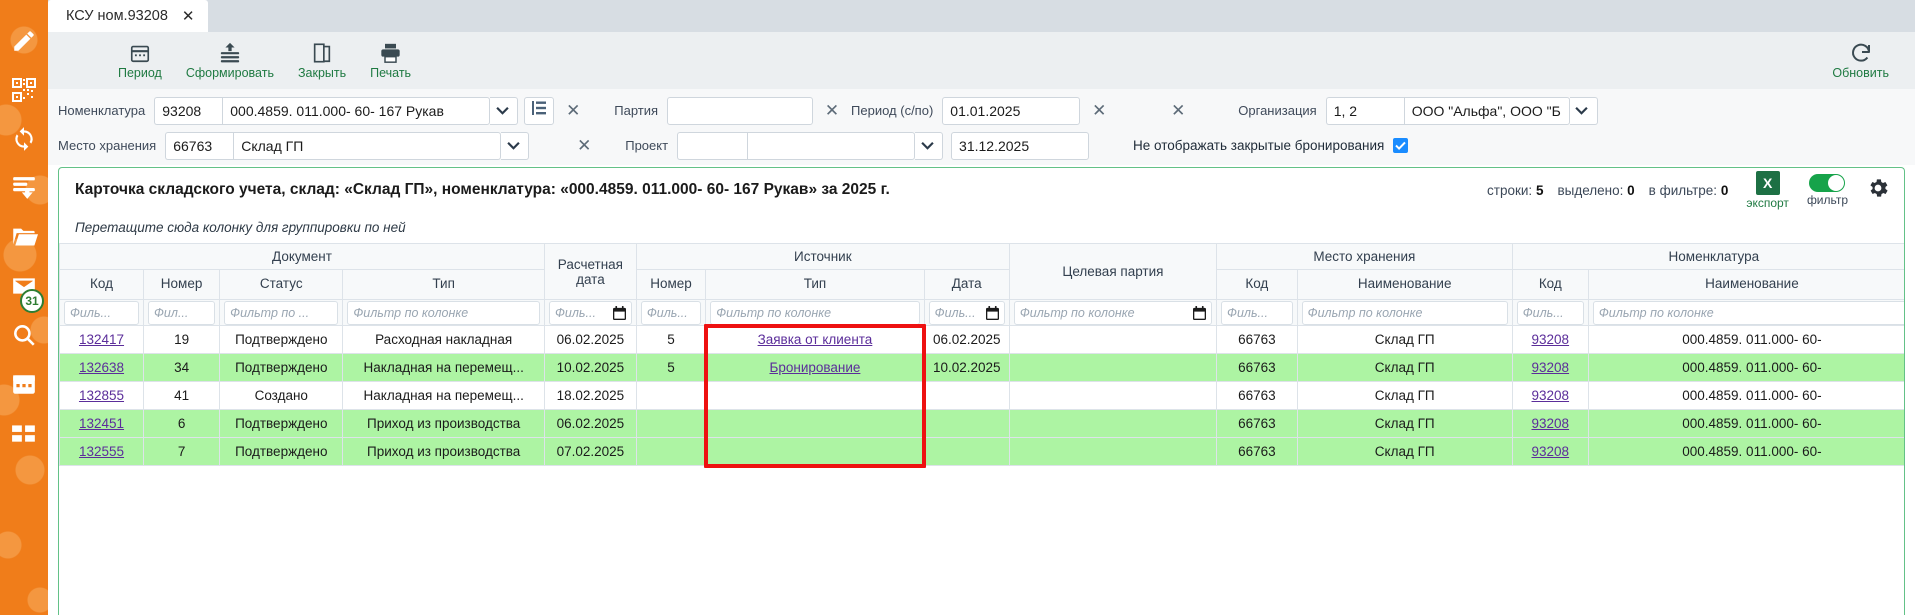  I want to click on filter-input-src-type: Фильтр по колонке, so click(815, 312).